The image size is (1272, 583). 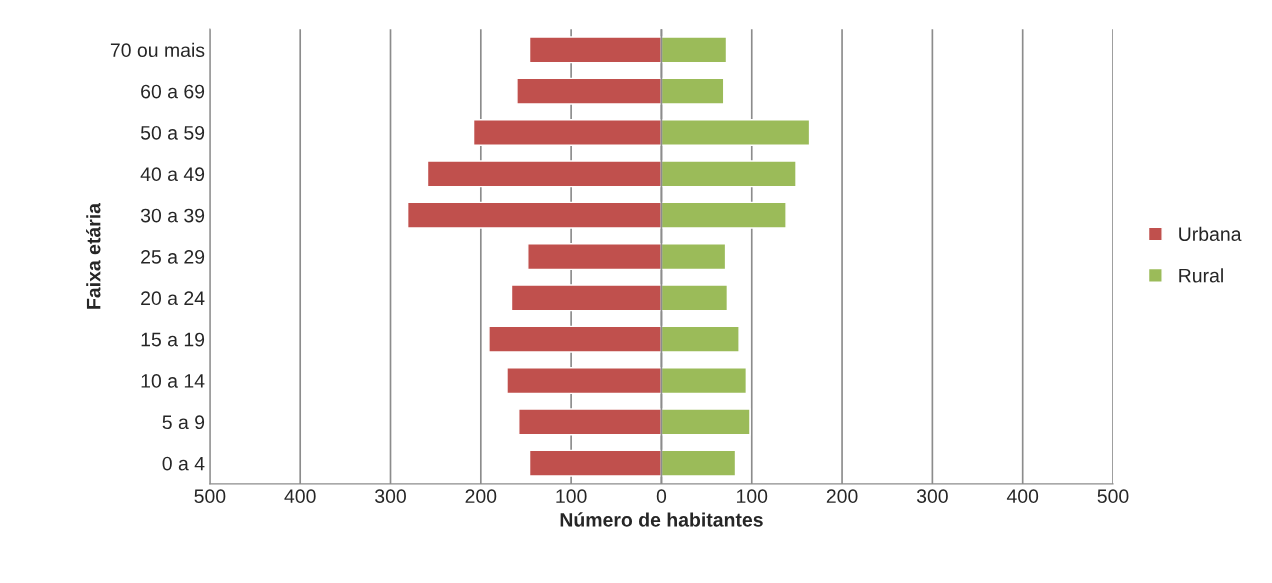 What do you see at coordinates (661, 519) in the screenshot?
I see `x-axis-title: Número de habitantes` at bounding box center [661, 519].